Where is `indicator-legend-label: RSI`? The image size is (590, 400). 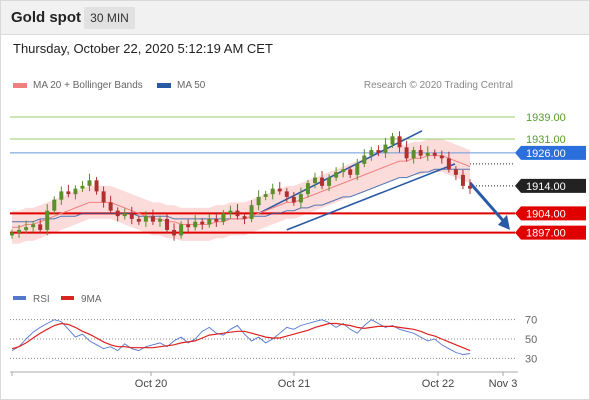 indicator-legend-label: RSI is located at coordinates (41, 299).